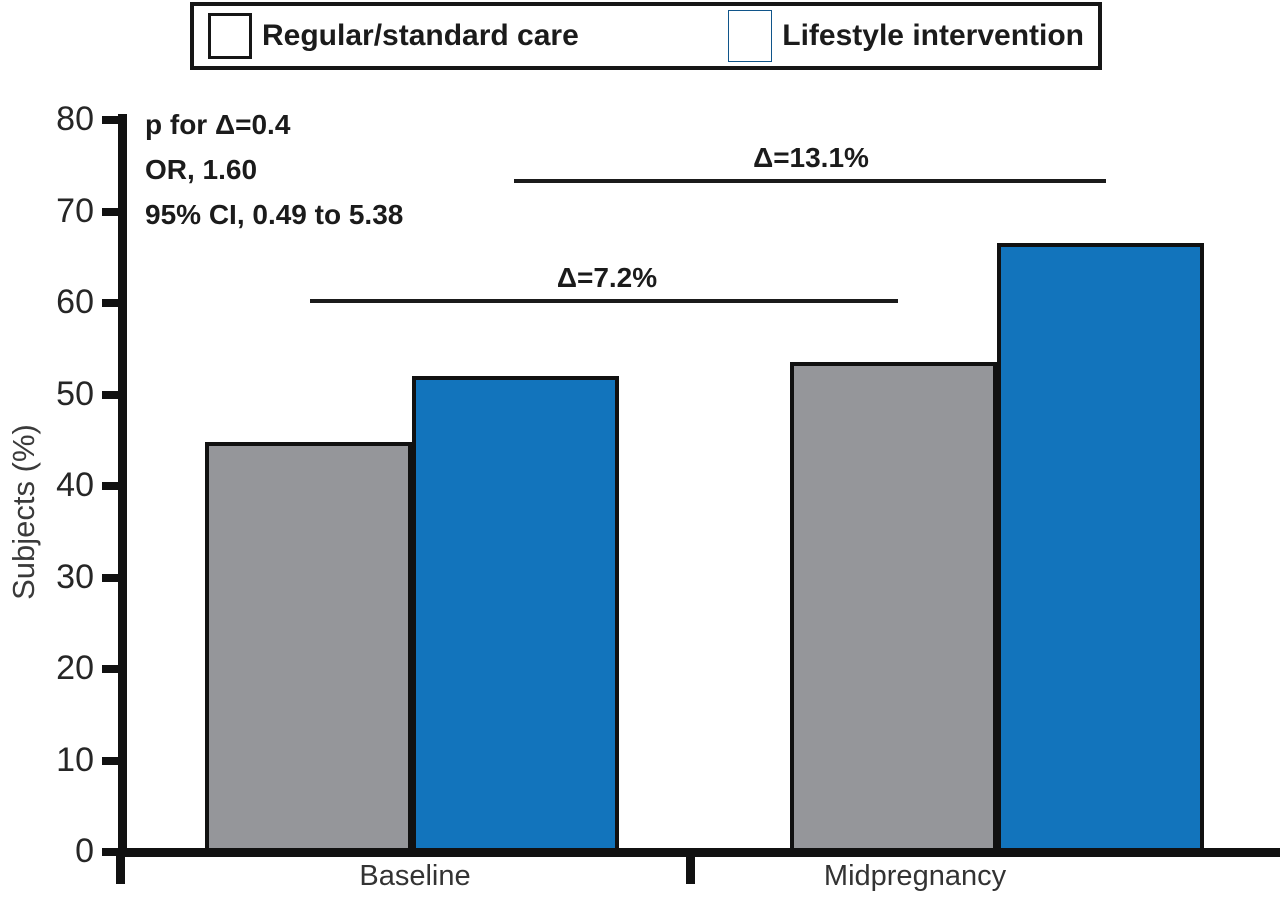 The height and width of the screenshot is (900, 1280). Describe the element at coordinates (915, 876) in the screenshot. I see `x-axis-label-midpregnancy: Midpregnancy` at that location.